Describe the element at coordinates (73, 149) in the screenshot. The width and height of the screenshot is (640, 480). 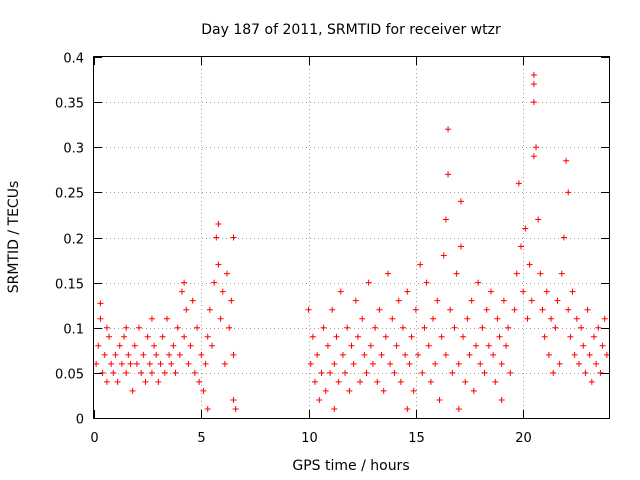
I see `y-tick-label: 0.3` at that location.